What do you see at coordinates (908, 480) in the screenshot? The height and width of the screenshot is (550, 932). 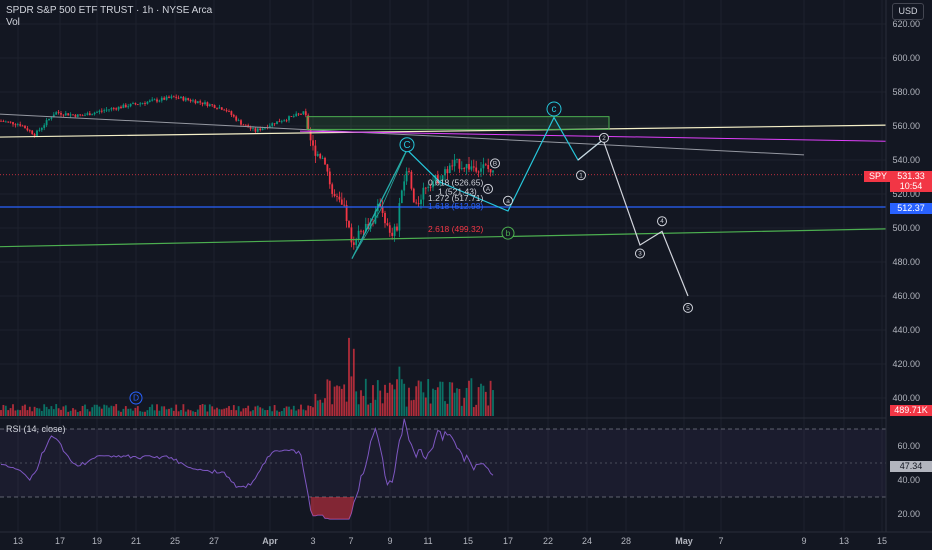 I see `rsi-tick-label: 40.00` at bounding box center [908, 480].